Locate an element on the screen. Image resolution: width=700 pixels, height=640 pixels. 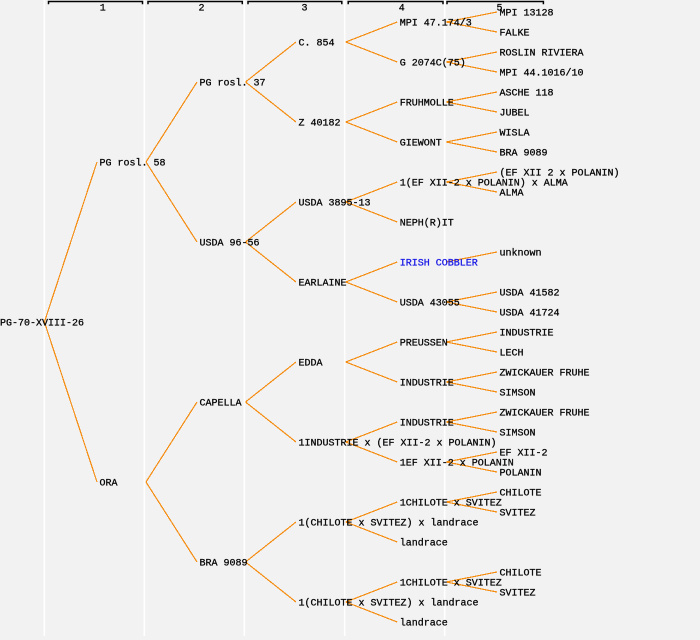
svg-text: JUBEL is located at coordinates (515, 114).